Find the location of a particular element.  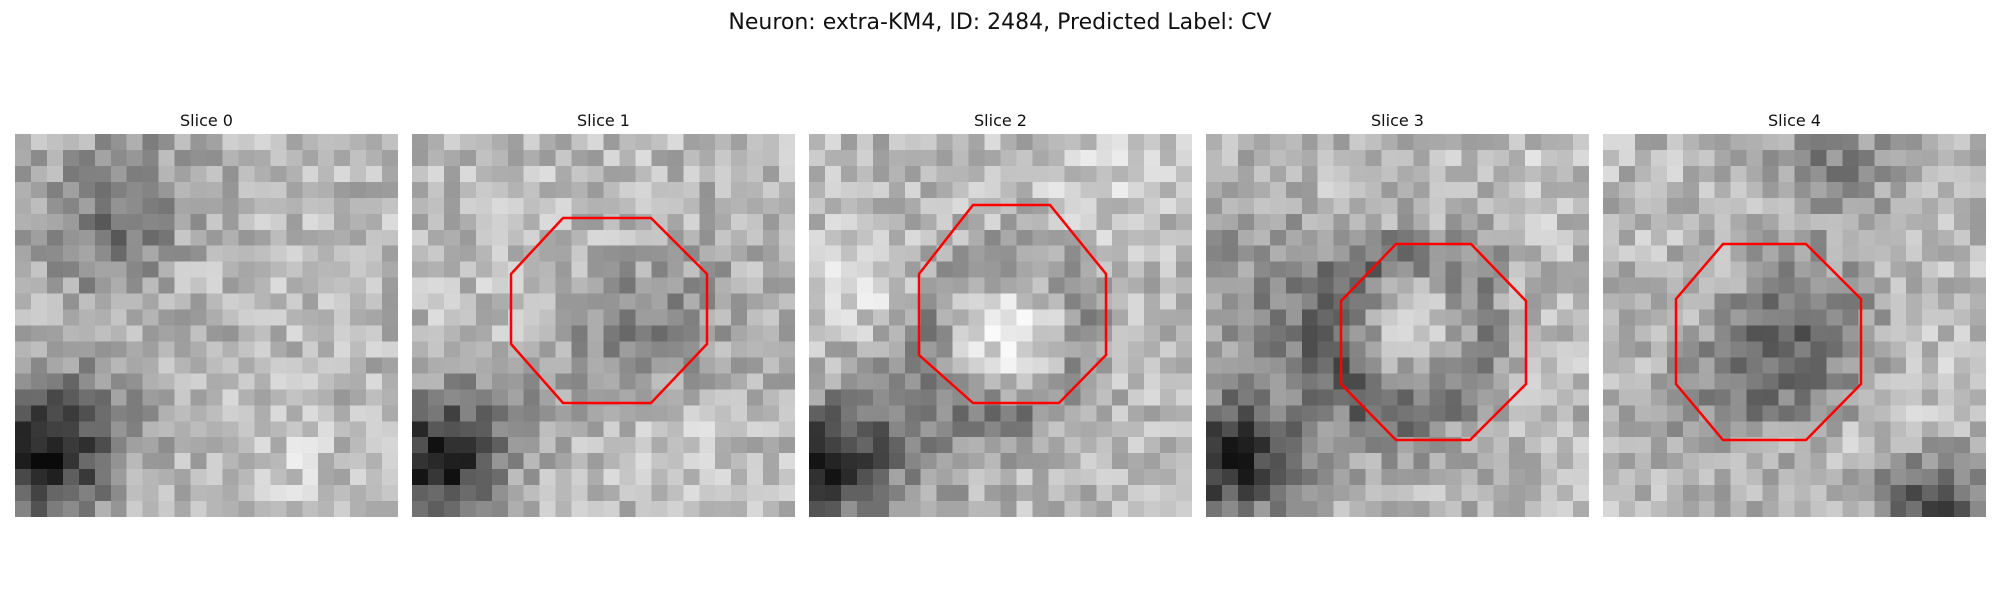

slice-panel-4: Slice 4 is located at coordinates (1794, 312).